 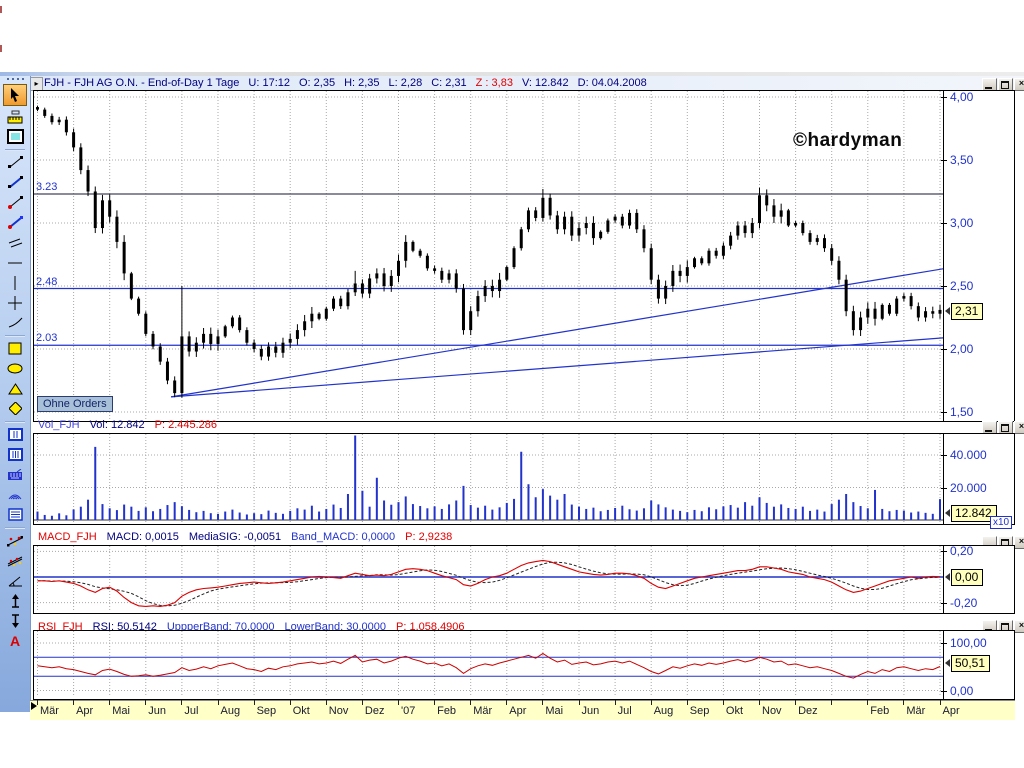 What do you see at coordinates (974, 513) in the screenshot?
I see `last-volume-box: 12.842` at bounding box center [974, 513].